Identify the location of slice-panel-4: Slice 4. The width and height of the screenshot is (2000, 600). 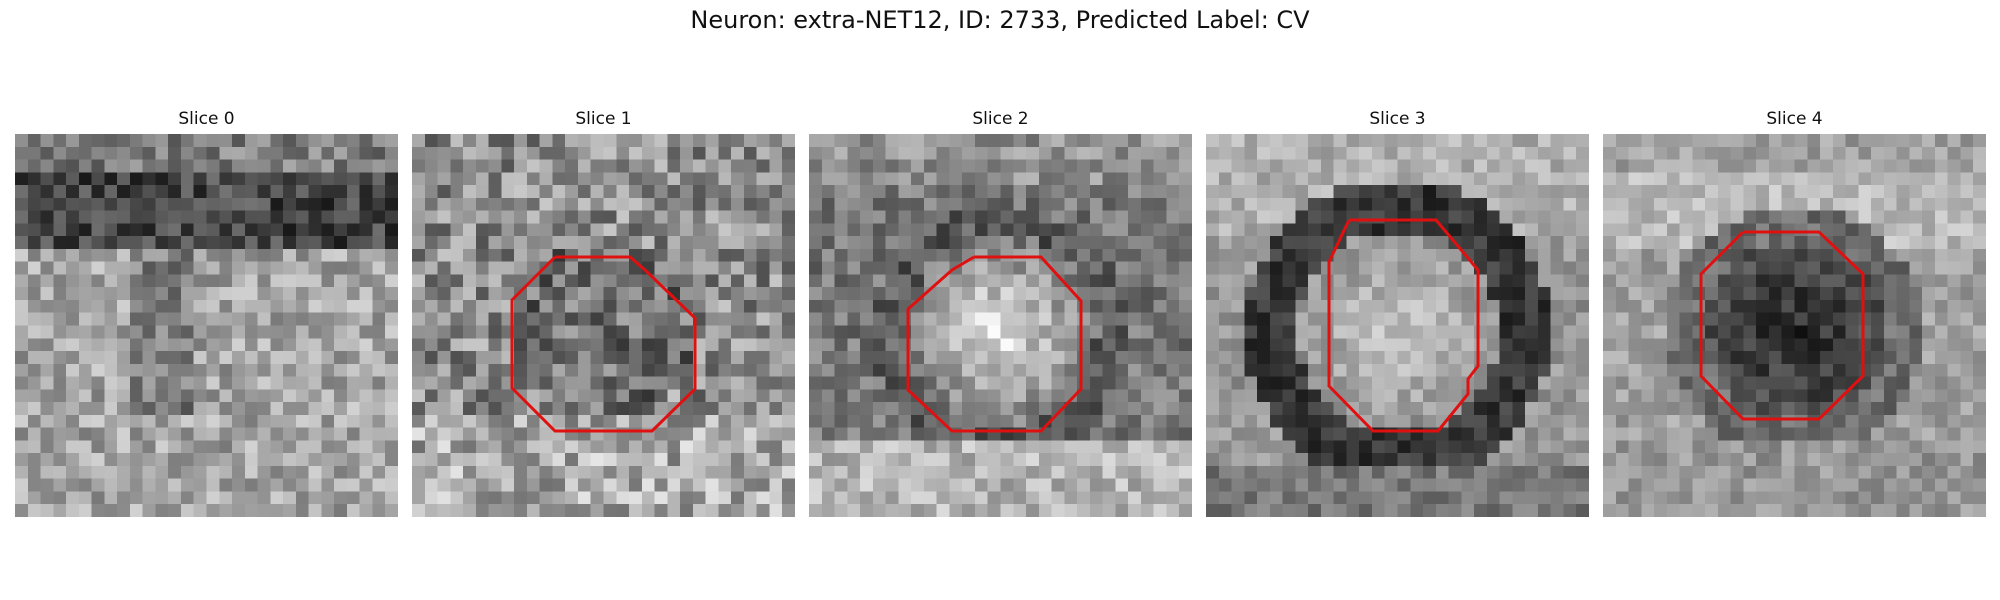
(1794, 312).